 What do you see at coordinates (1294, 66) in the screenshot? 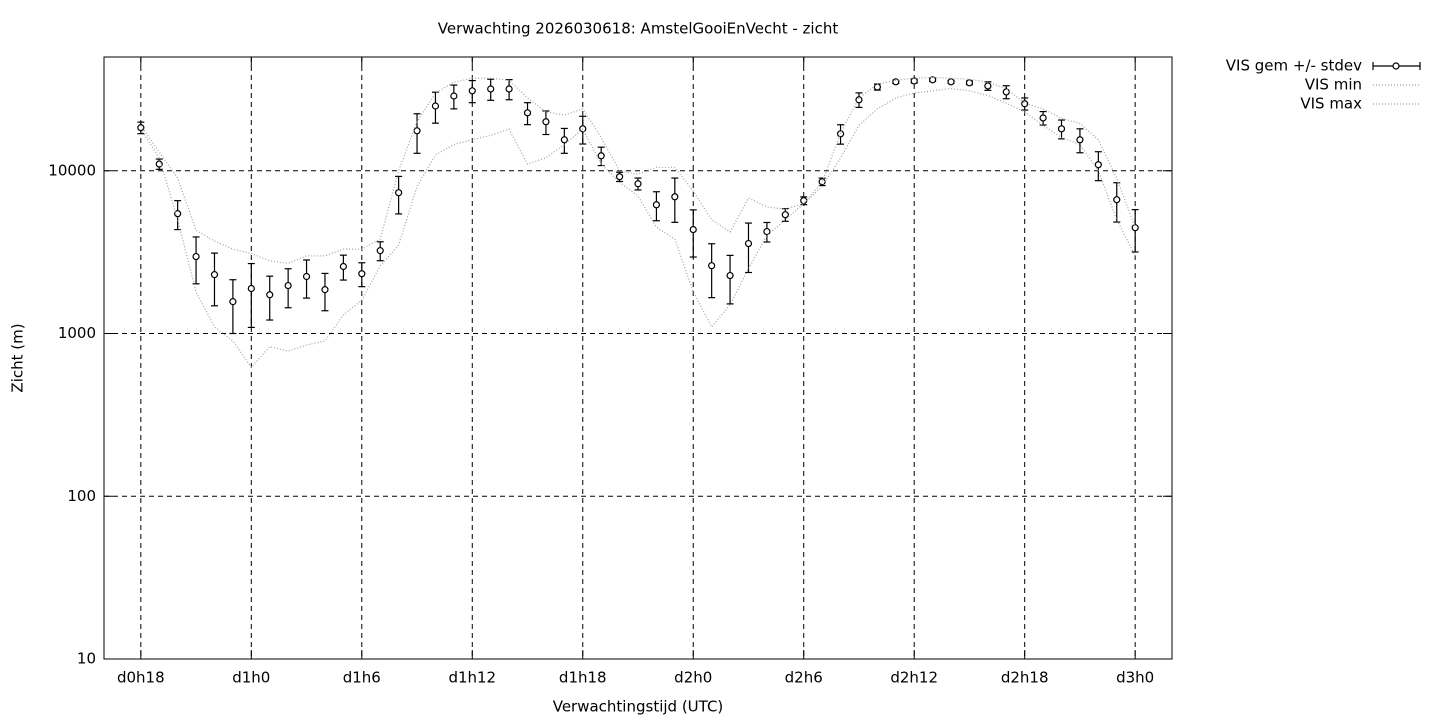
I see `legend-label: VIS gem +/- stdev` at bounding box center [1294, 66].